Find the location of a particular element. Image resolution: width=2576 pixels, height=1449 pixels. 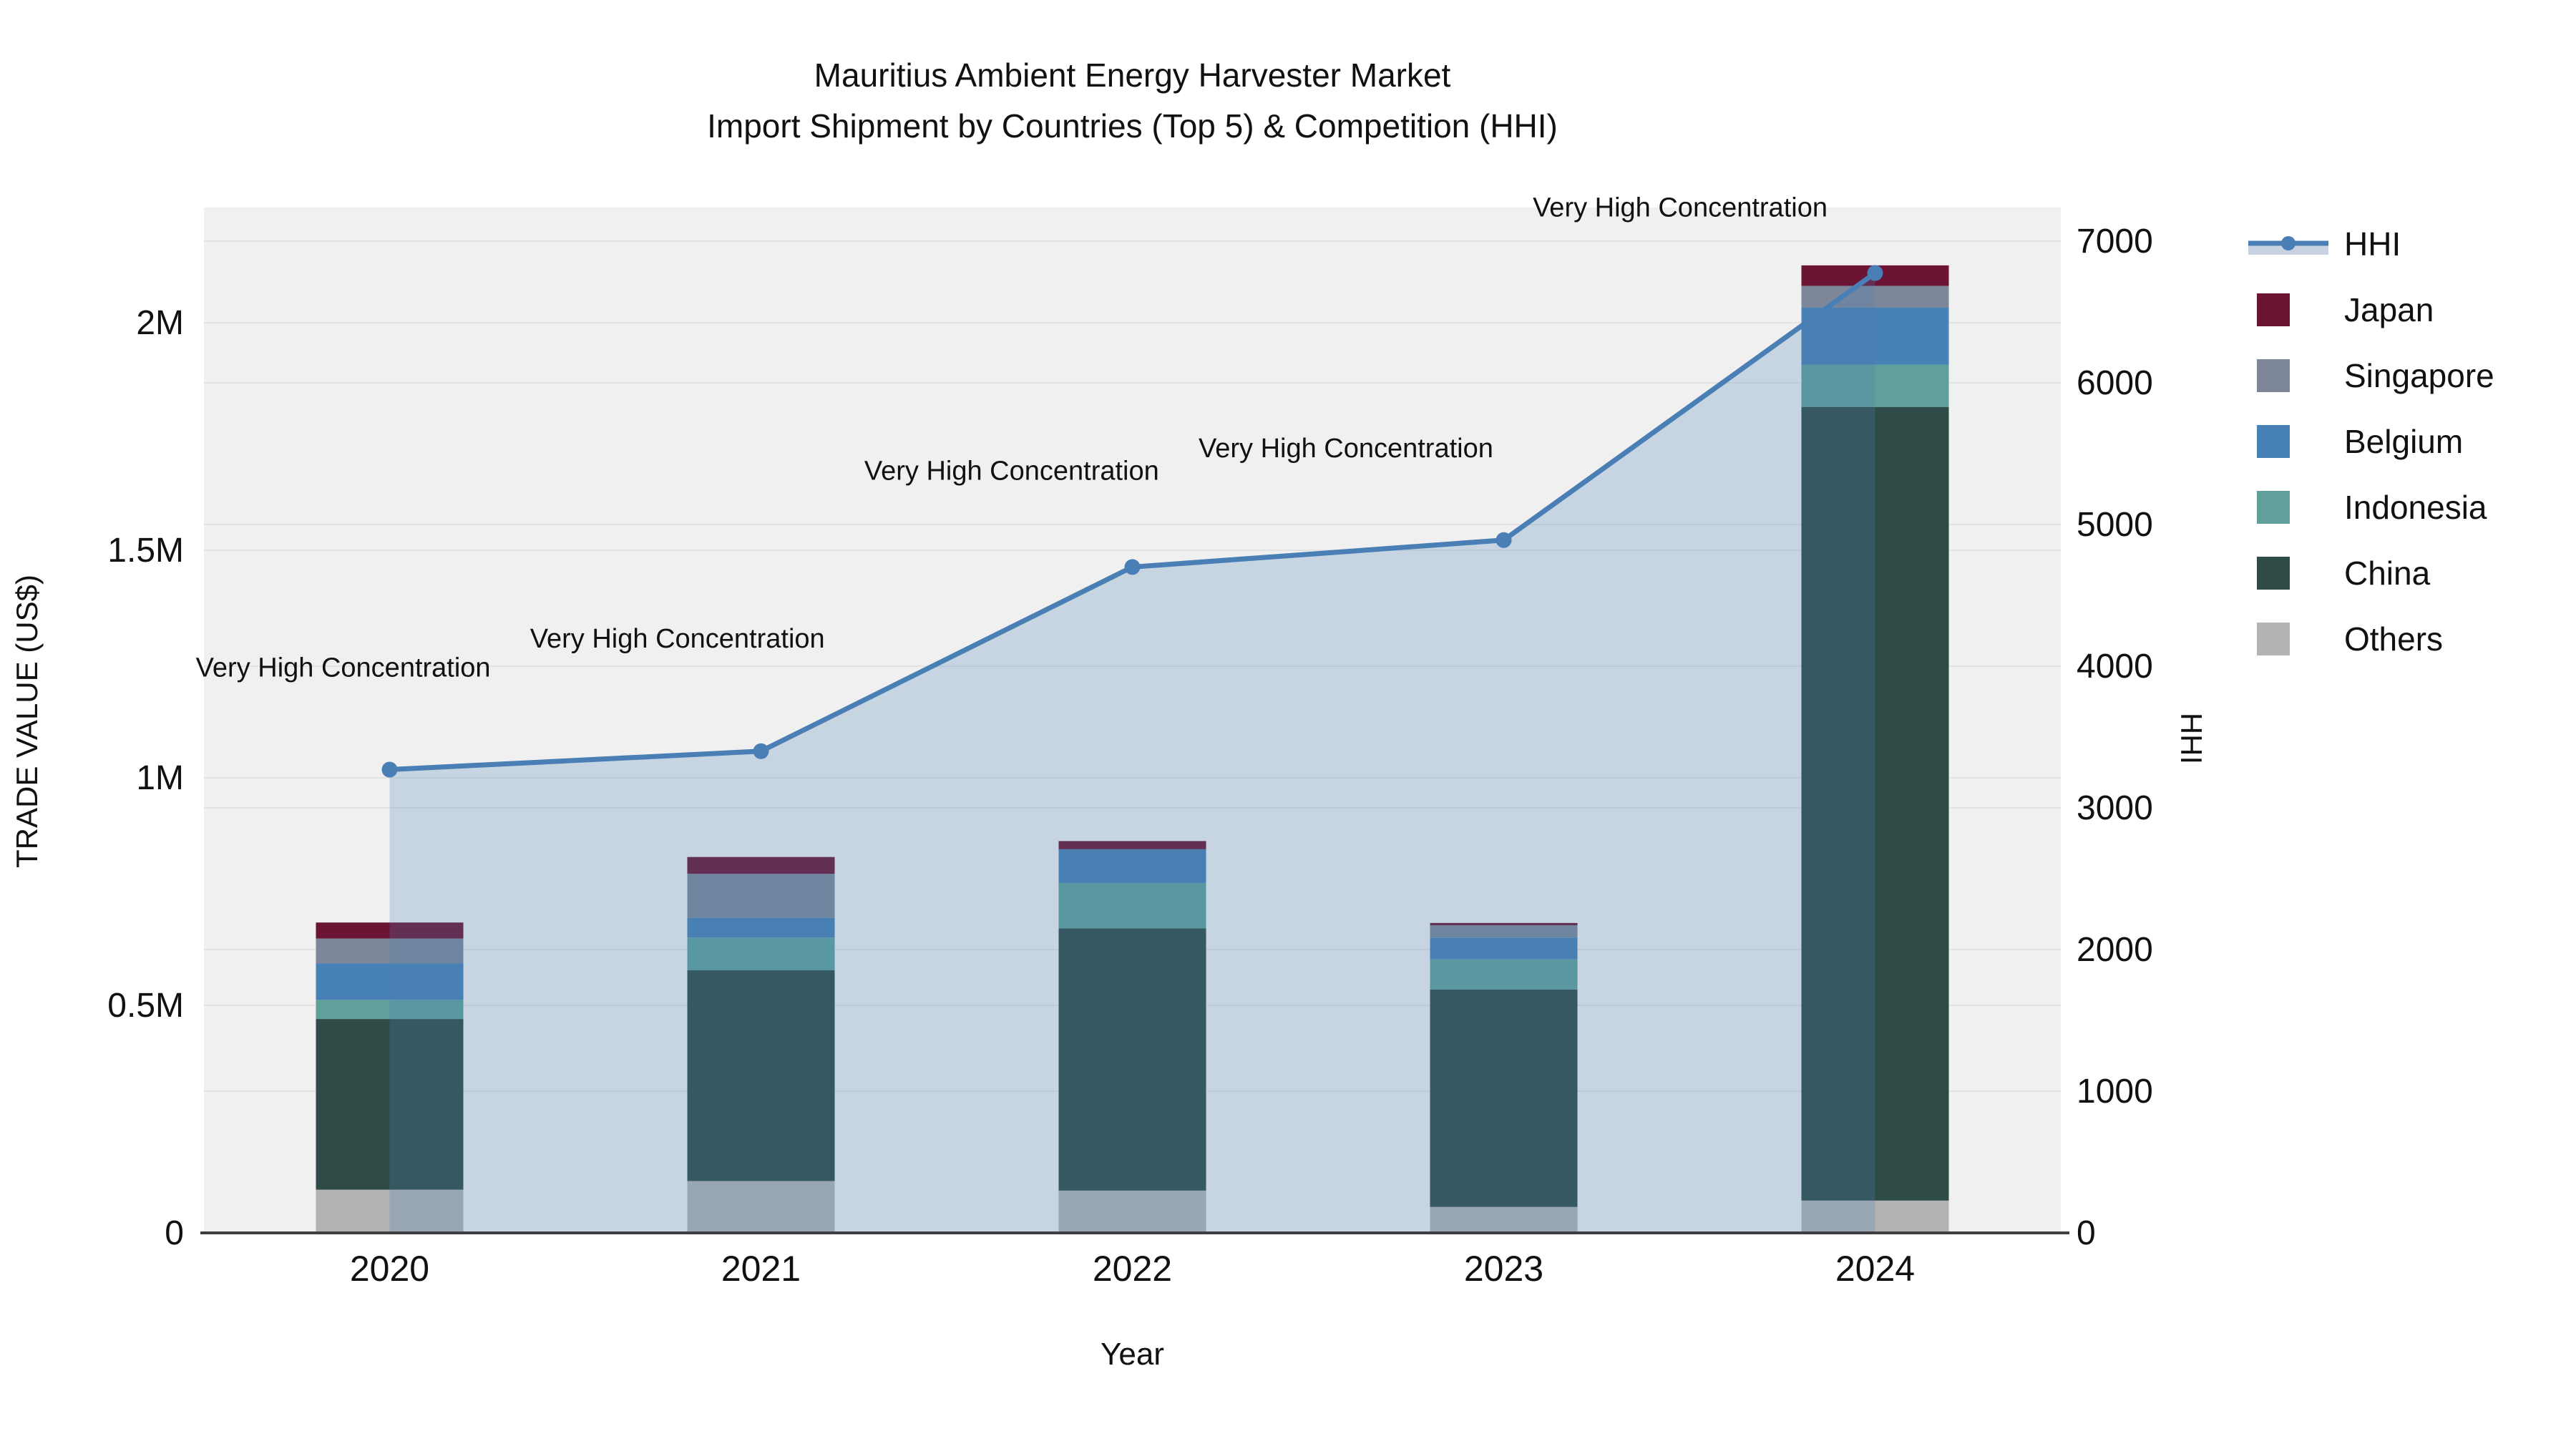

legend-item-japan: Japan is located at coordinates (2411, 309).